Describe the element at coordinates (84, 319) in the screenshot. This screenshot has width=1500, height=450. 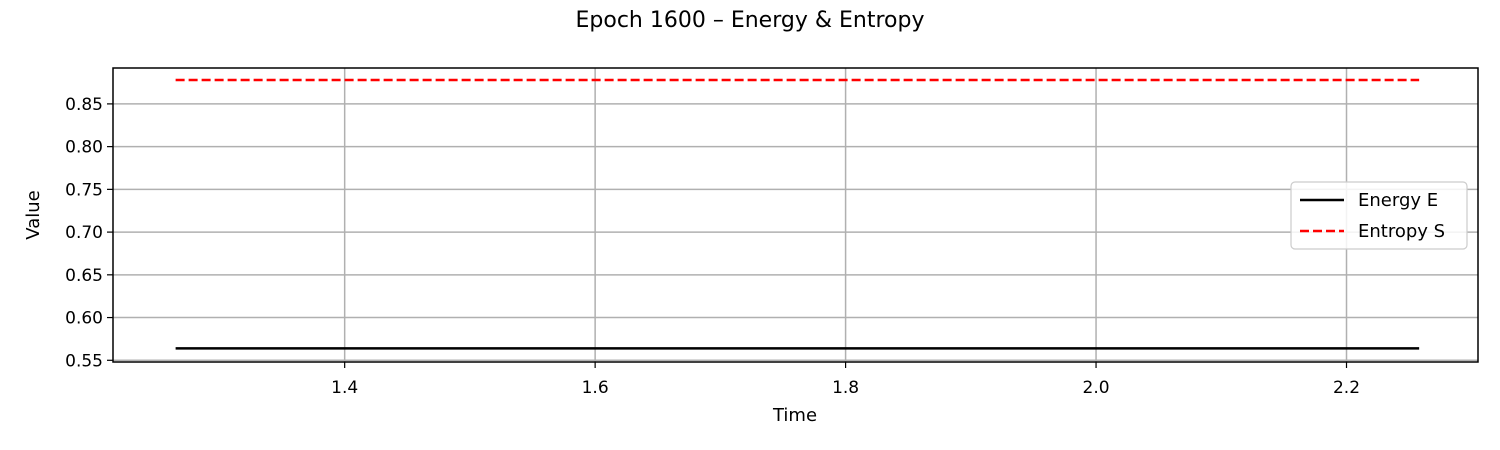
I see `y-tick-label: 0.60` at that location.